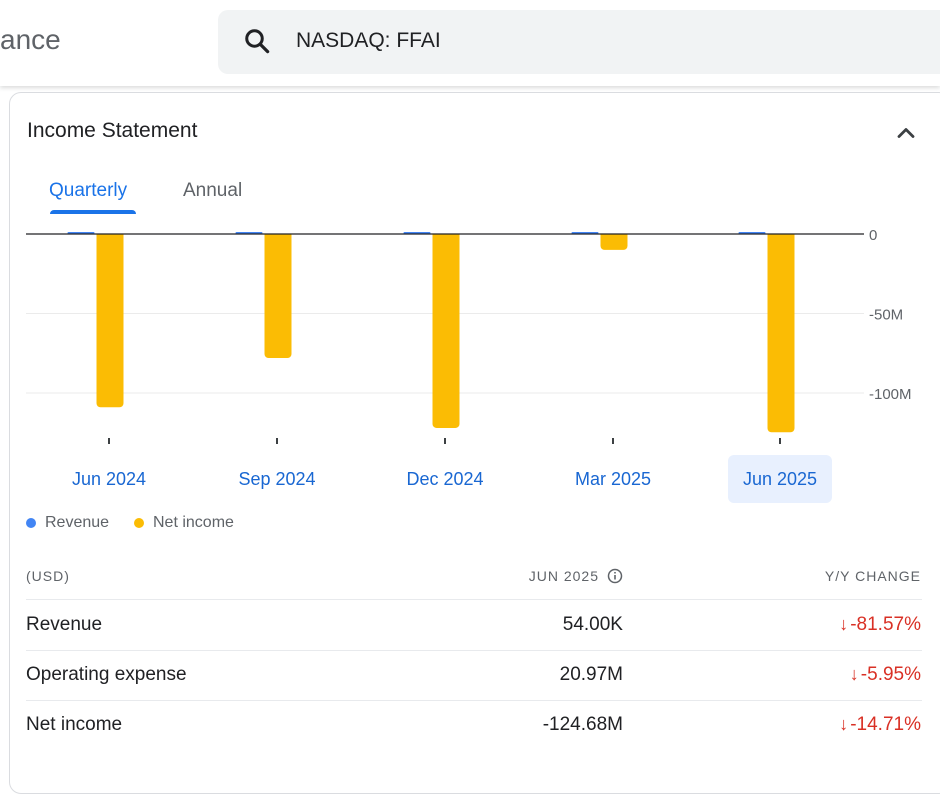 The height and width of the screenshot is (794, 940). Describe the element at coordinates (890, 674) in the screenshot. I see `change-value: -5.95%` at that location.